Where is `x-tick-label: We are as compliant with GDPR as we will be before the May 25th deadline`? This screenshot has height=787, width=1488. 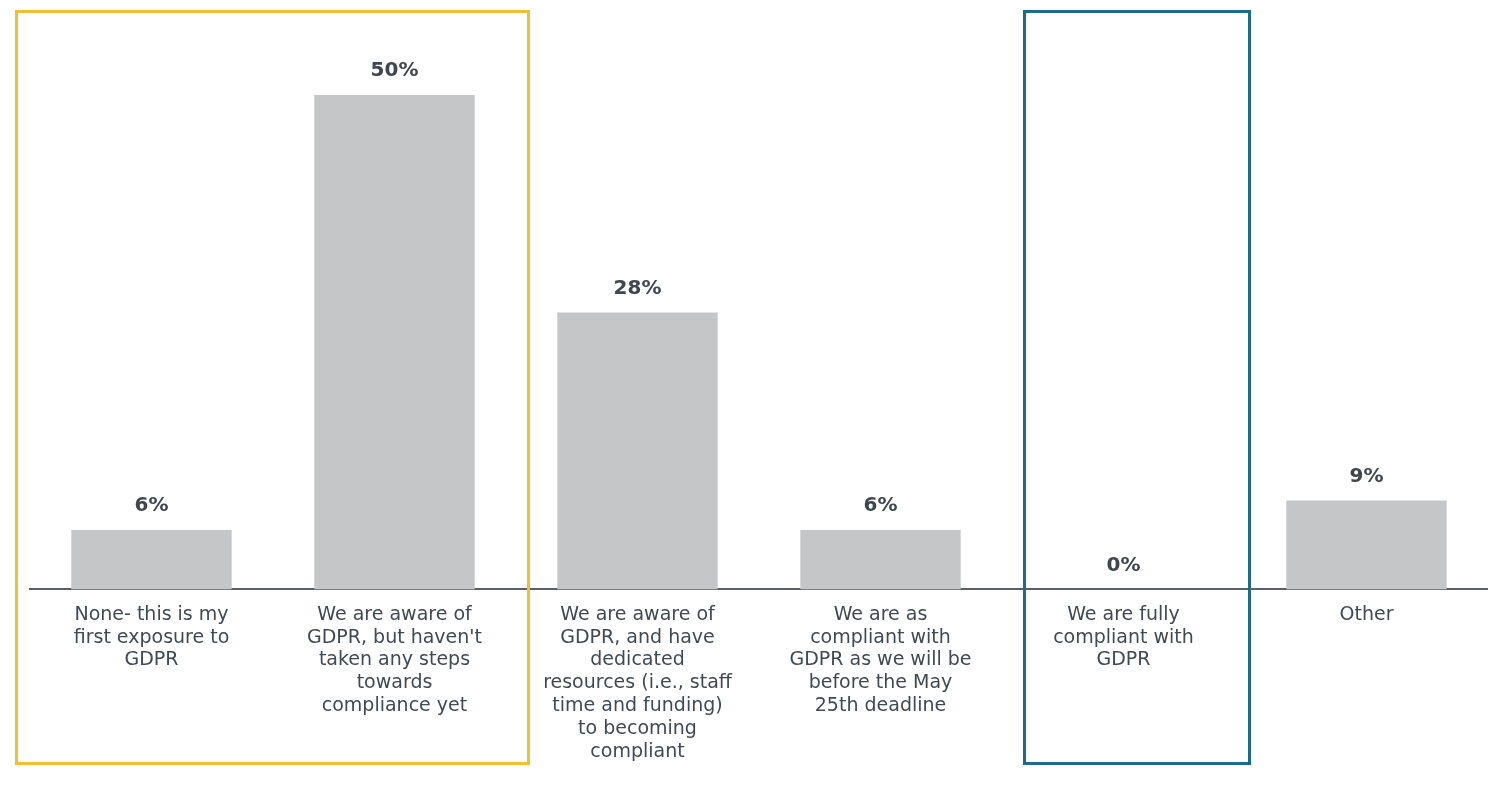
x-tick-label: We are as compliant with GDPR as we will be before the May 25th deadline is located at coordinates (880, 658).